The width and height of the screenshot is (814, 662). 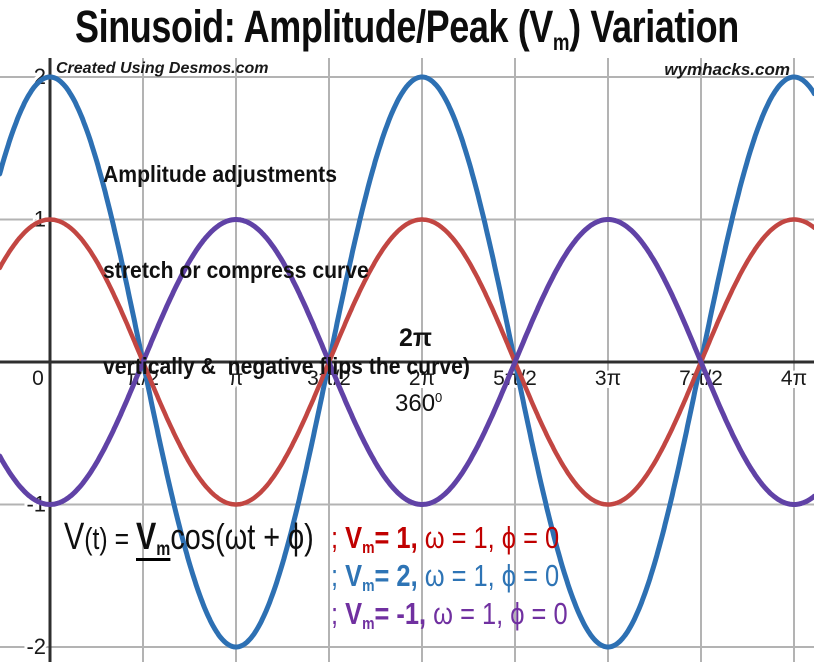 I want to click on page-title: Sinusoid: Amplitude/Peak (Vm) Variation, so click(x=407, y=28).